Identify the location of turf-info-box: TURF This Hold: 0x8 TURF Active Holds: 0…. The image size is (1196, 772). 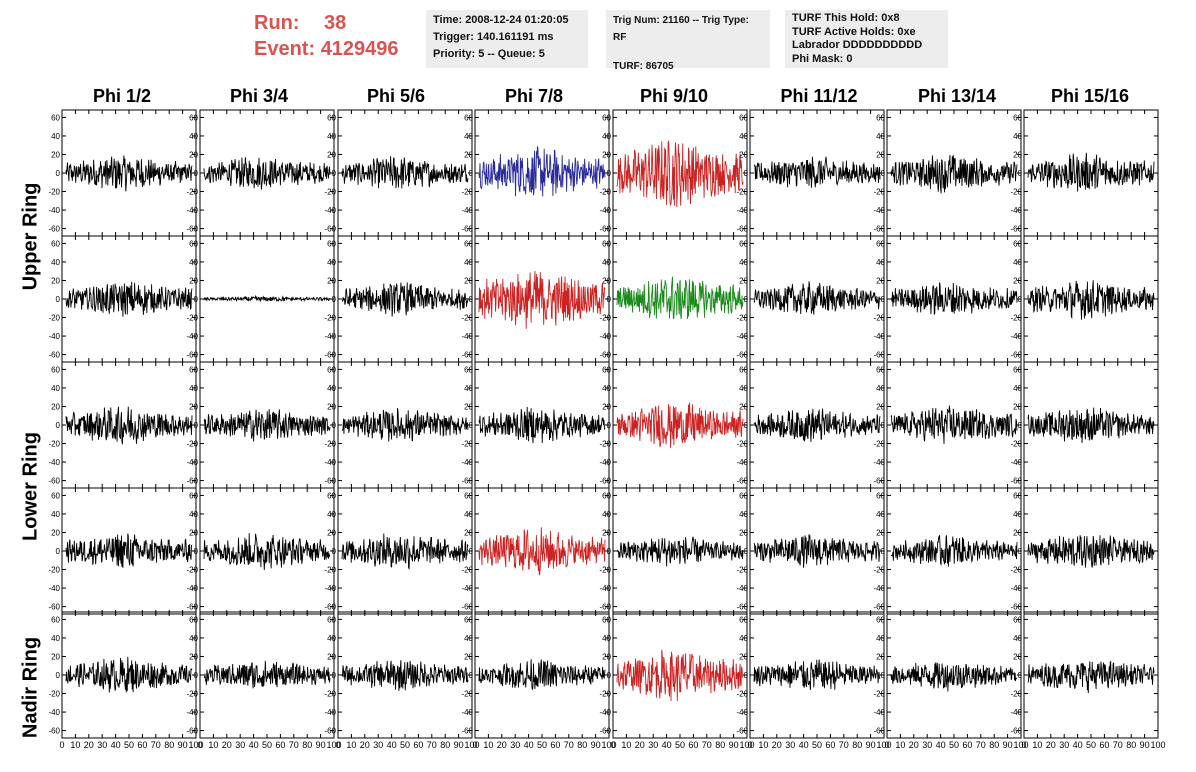
(866, 39).